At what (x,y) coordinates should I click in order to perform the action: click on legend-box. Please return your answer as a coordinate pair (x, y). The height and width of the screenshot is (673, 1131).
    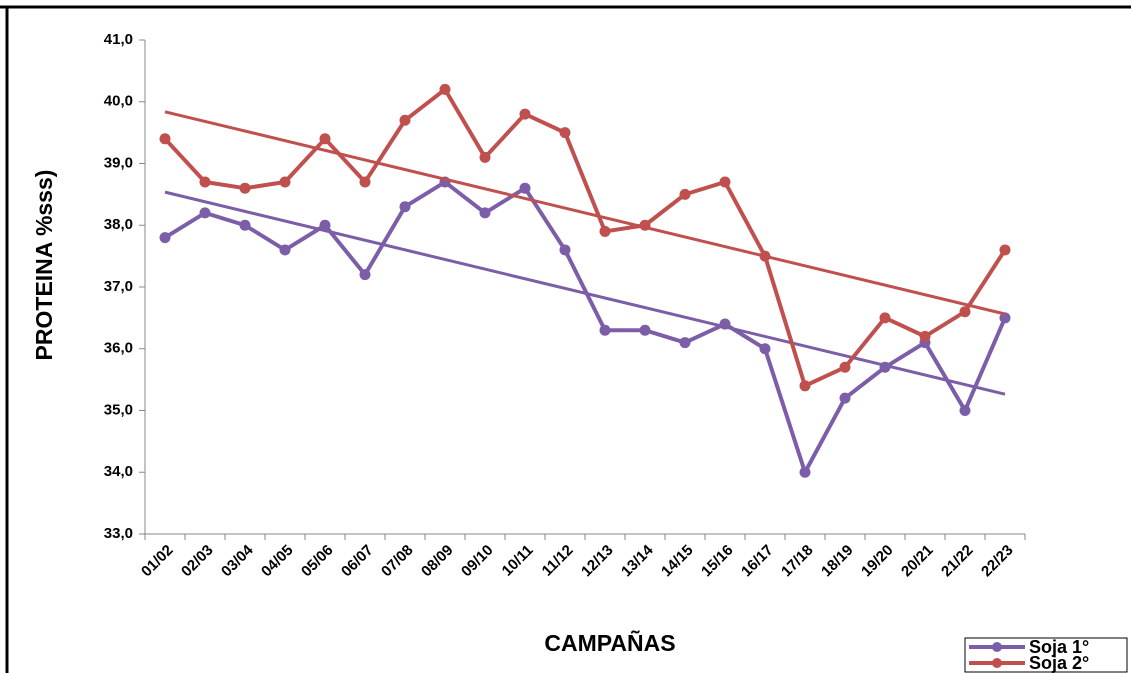
    Looking at the image, I should click on (1046, 655).